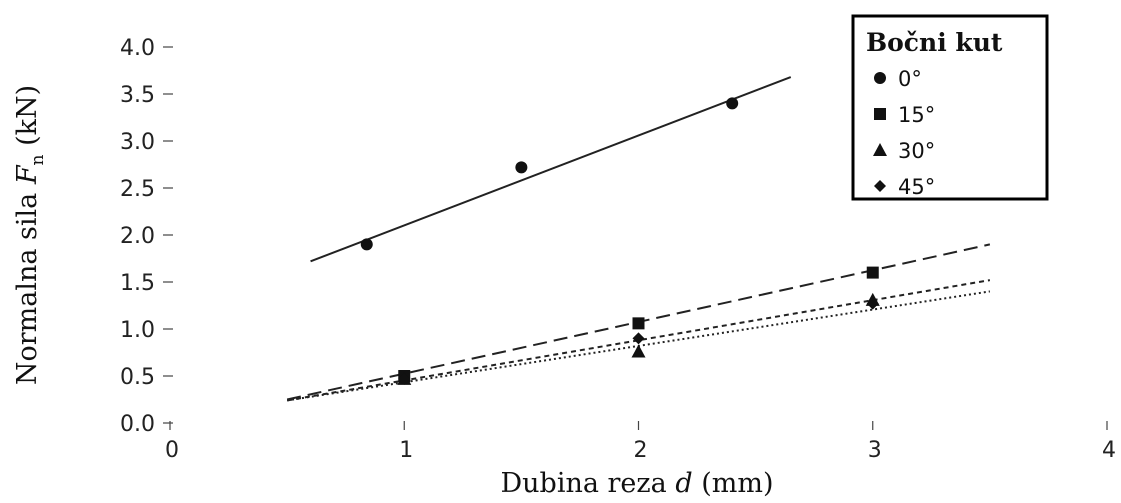 Image resolution: width=1121 pixels, height=503 pixels. Describe the element at coordinates (137, 142) in the screenshot. I see `y-tick-label: 3.0` at that location.